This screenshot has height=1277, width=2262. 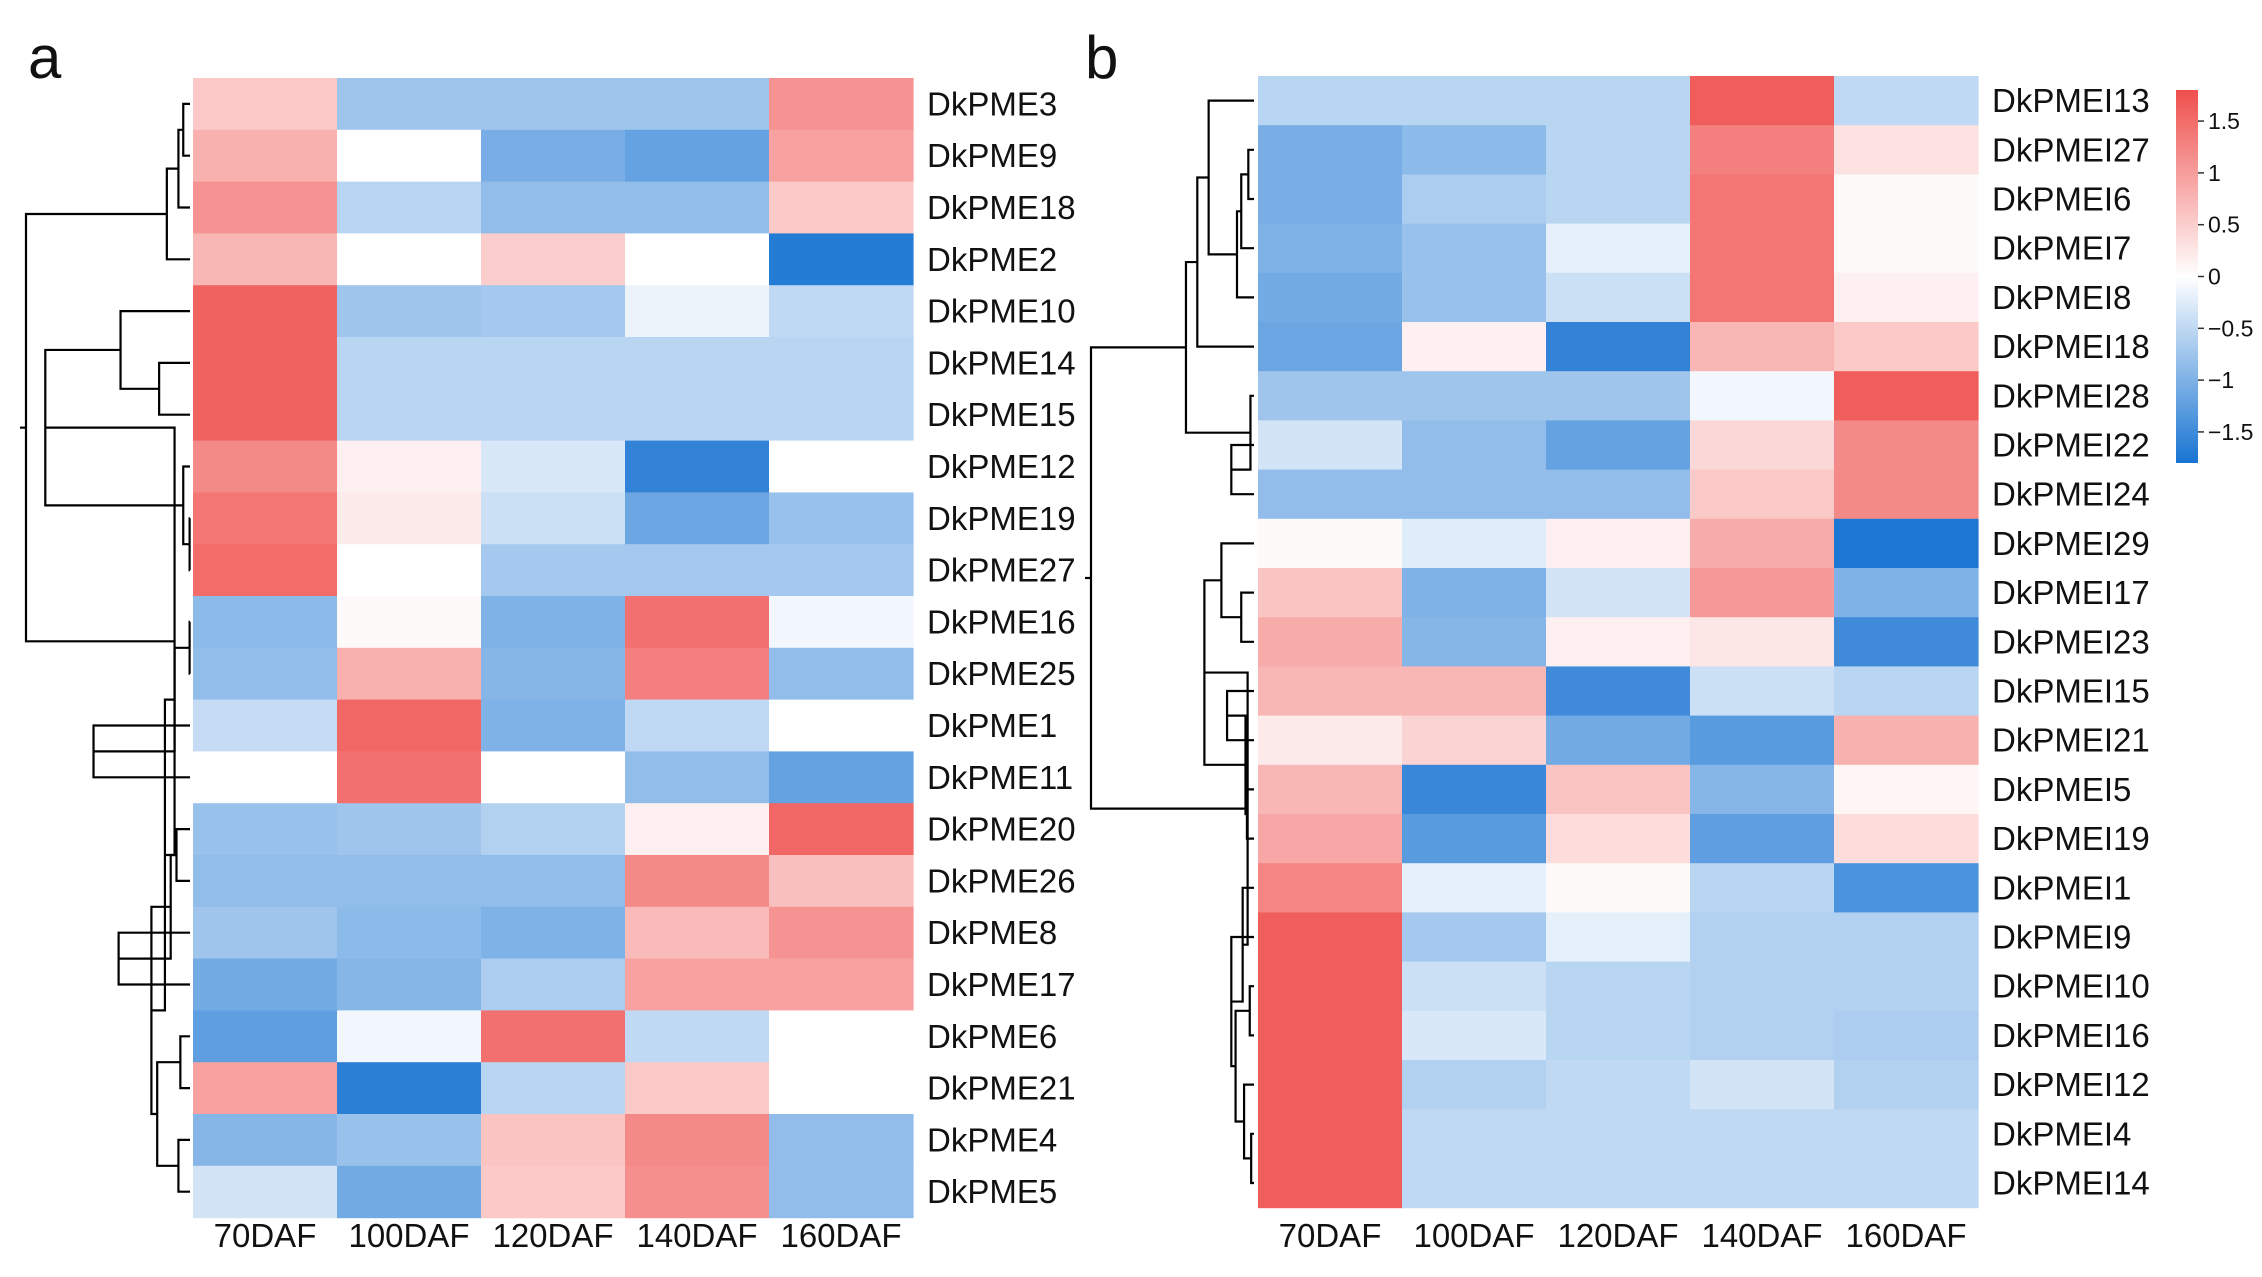 What do you see at coordinates (1330, 347) in the screenshot?
I see `heatmap-cell-DkPMEI18-70DAF` at bounding box center [1330, 347].